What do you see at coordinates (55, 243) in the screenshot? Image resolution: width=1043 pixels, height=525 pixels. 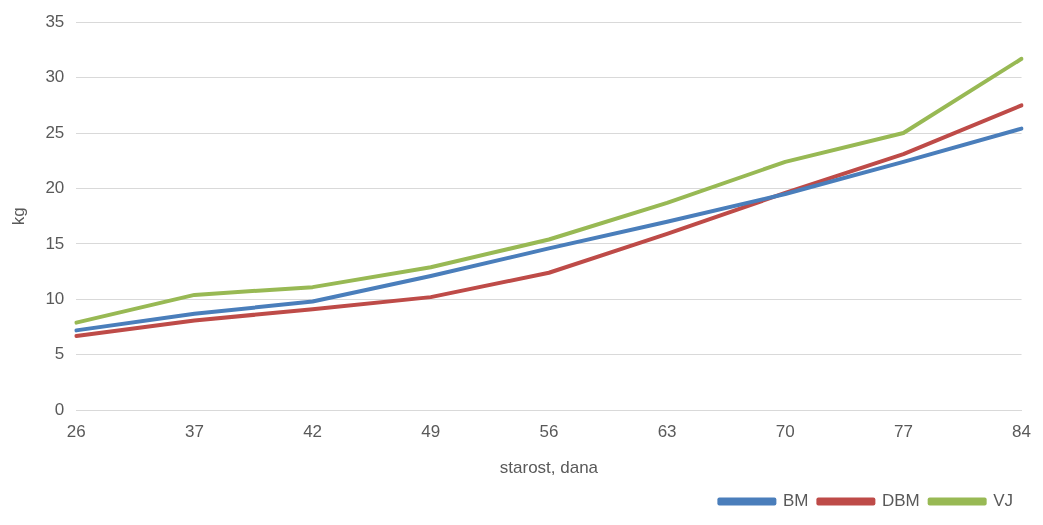 I see `y-tick-label: 15` at bounding box center [55, 243].